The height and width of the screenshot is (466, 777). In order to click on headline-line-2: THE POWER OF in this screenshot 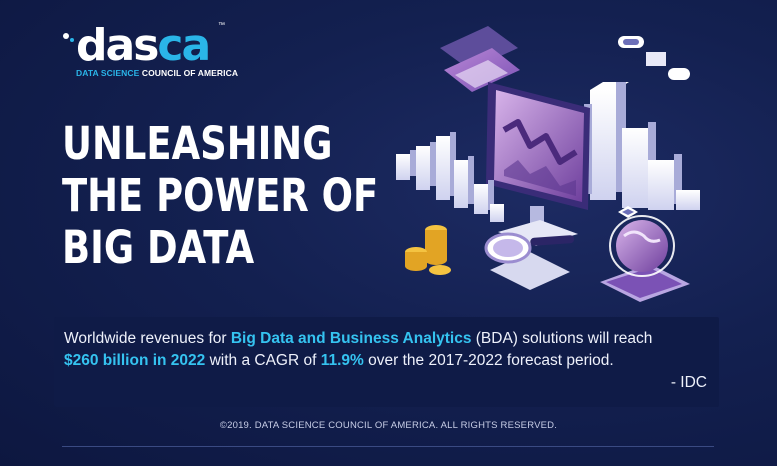, I will do `click(220, 195)`.